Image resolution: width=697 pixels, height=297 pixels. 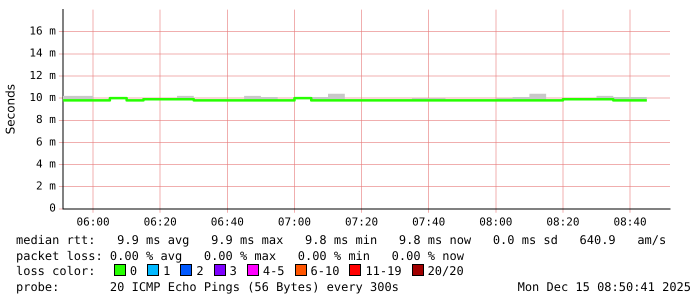 What do you see at coordinates (56, 271) in the screenshot?
I see `legend-title: loss color:` at bounding box center [56, 271].